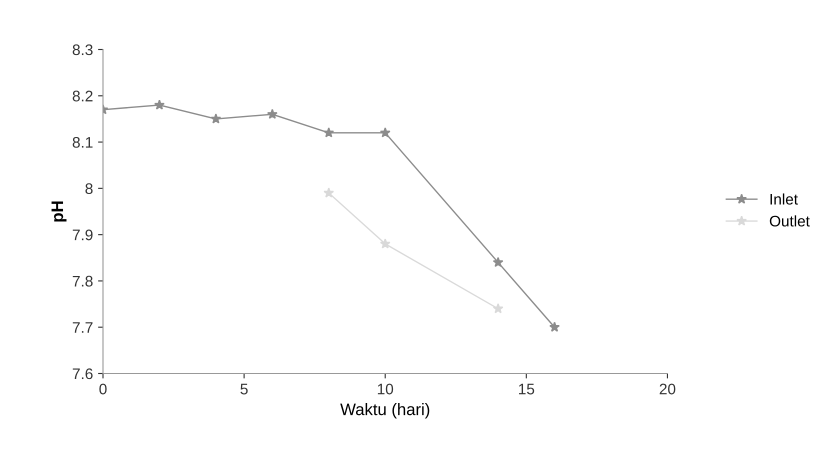  Describe the element at coordinates (244, 389) in the screenshot. I see `x-tick-label: 5` at that location.